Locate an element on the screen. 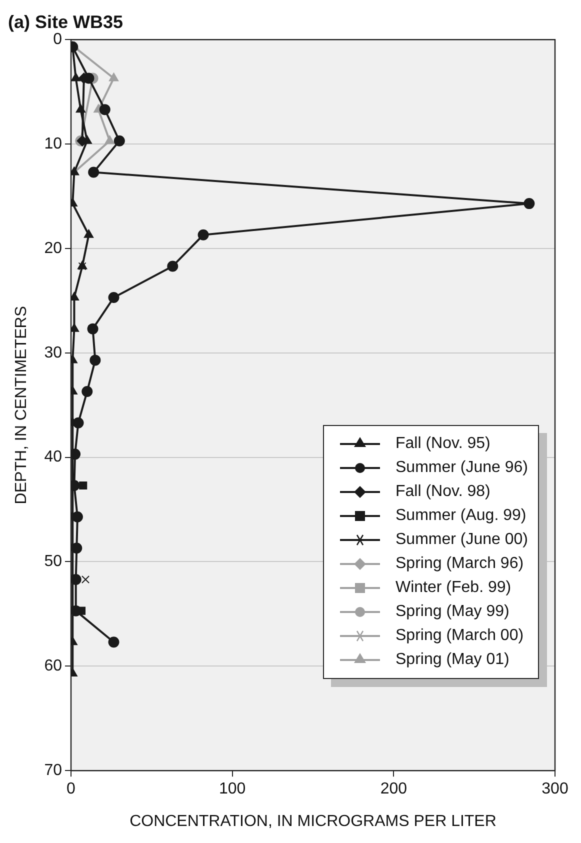  x-tick-label: 100 is located at coordinates (232, 789).